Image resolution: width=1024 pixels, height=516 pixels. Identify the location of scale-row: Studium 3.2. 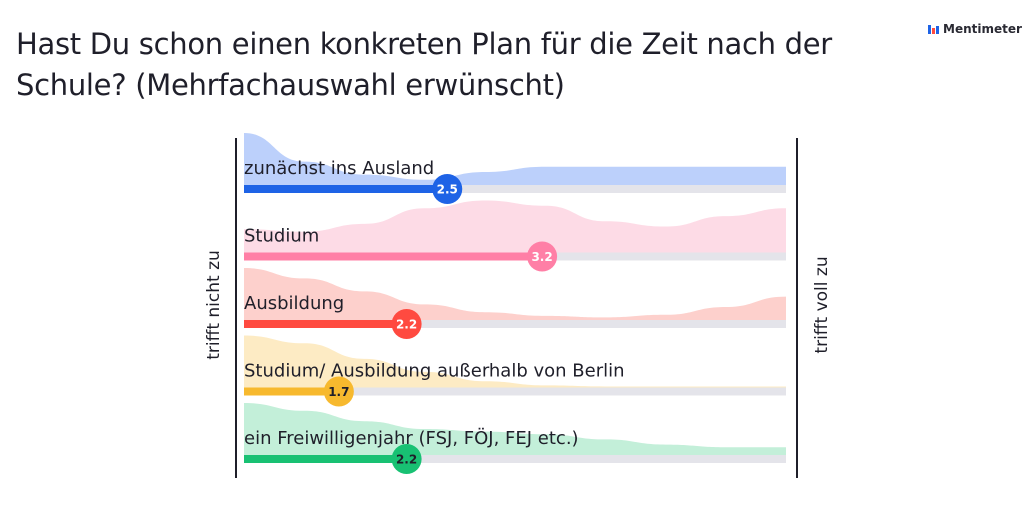
(515, 236).